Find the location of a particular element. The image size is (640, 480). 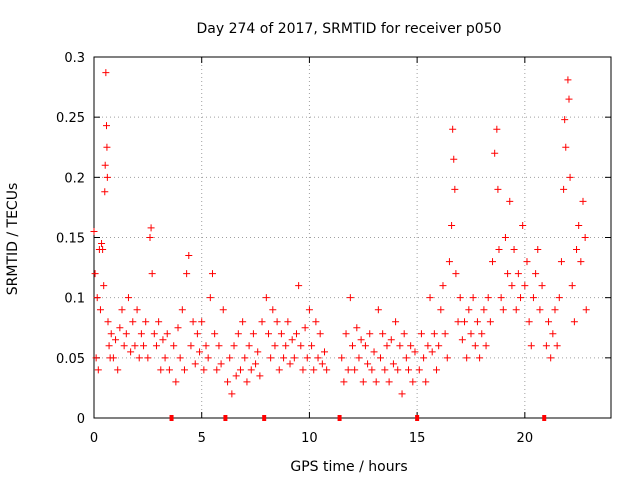

x-tick-label: 5 is located at coordinates (202, 438).